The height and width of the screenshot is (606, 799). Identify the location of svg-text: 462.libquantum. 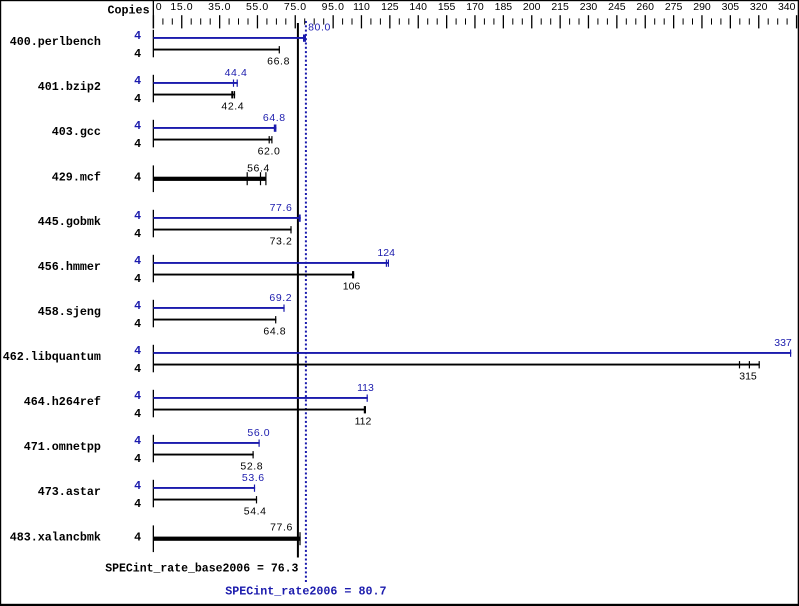
(52, 357).